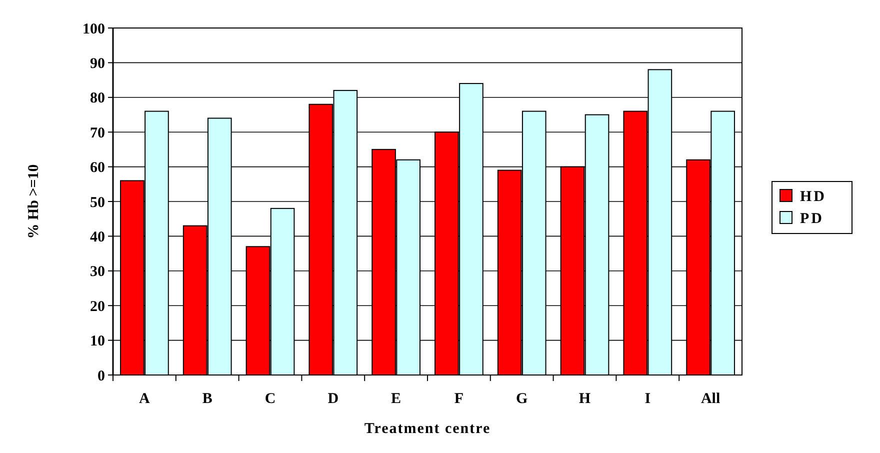  I want to click on y-tick-label: 70, so click(97, 133).